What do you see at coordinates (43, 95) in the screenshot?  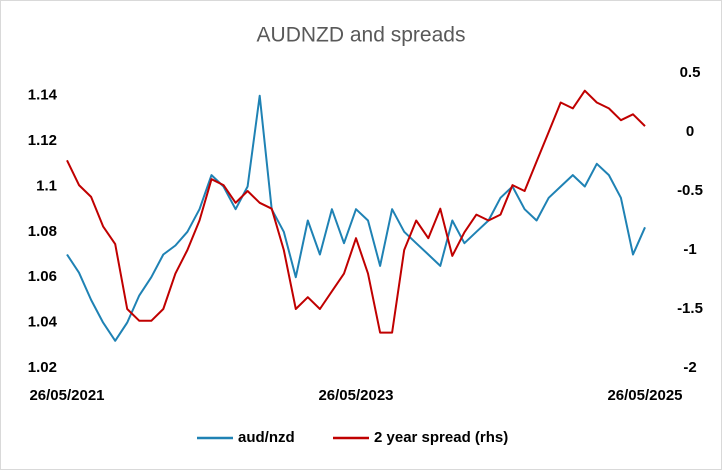 I see `y-tick-label: 1.14` at bounding box center [43, 95].